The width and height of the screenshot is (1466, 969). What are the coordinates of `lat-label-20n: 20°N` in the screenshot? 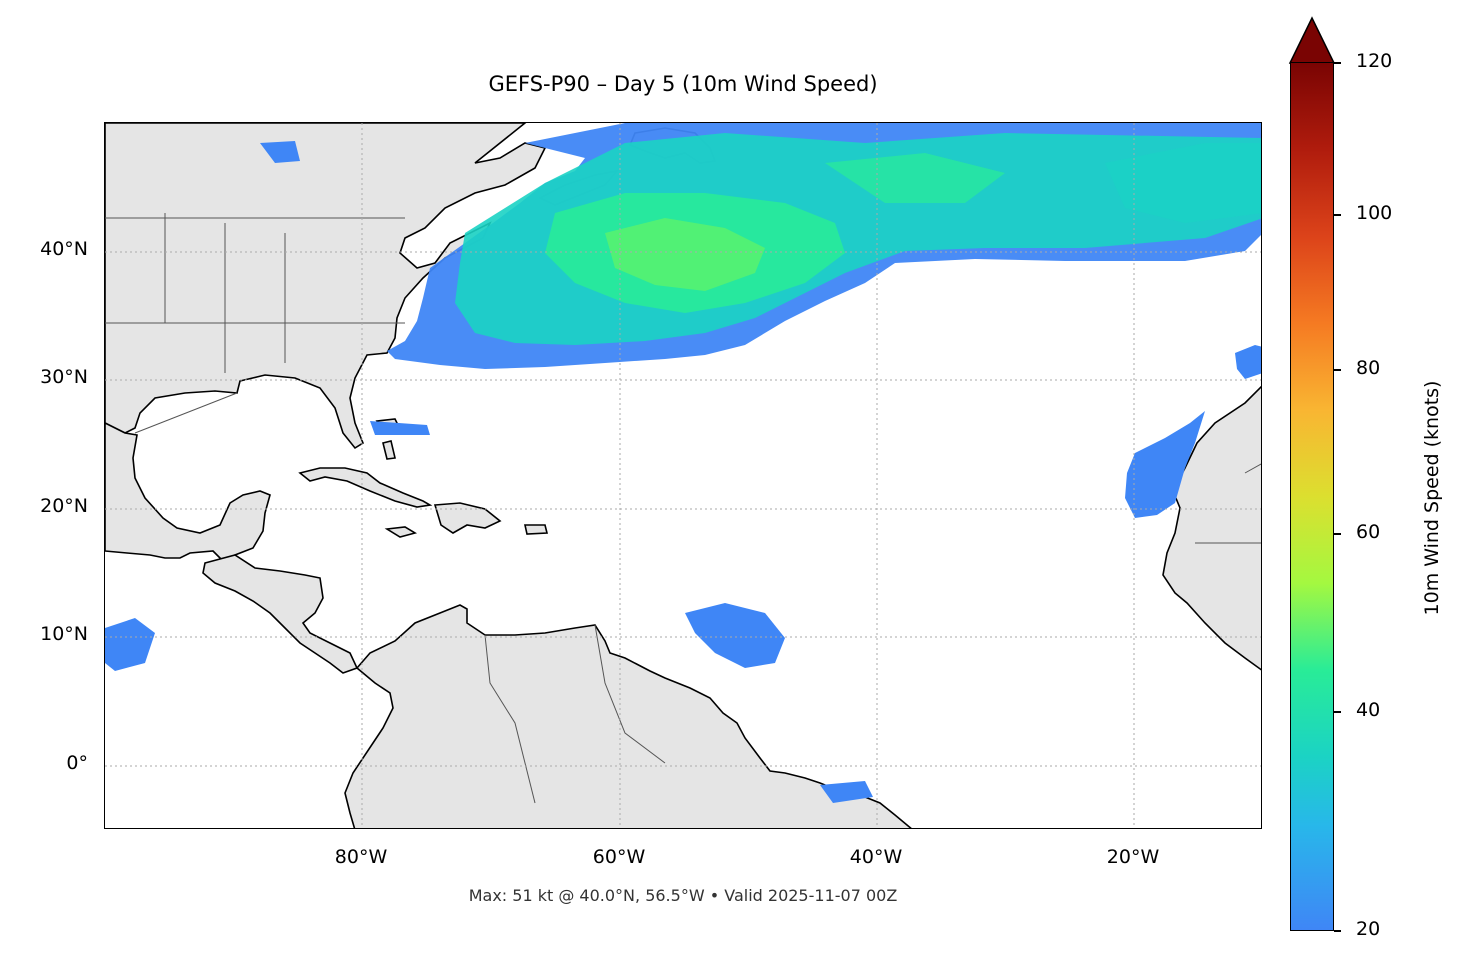 It's located at (64, 506).